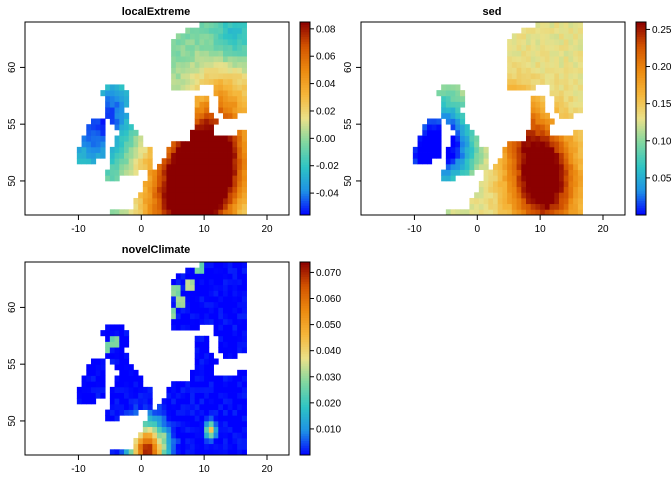  What do you see at coordinates (12, 181) in the screenshot?
I see `y-tick-label: 50` at bounding box center [12, 181].